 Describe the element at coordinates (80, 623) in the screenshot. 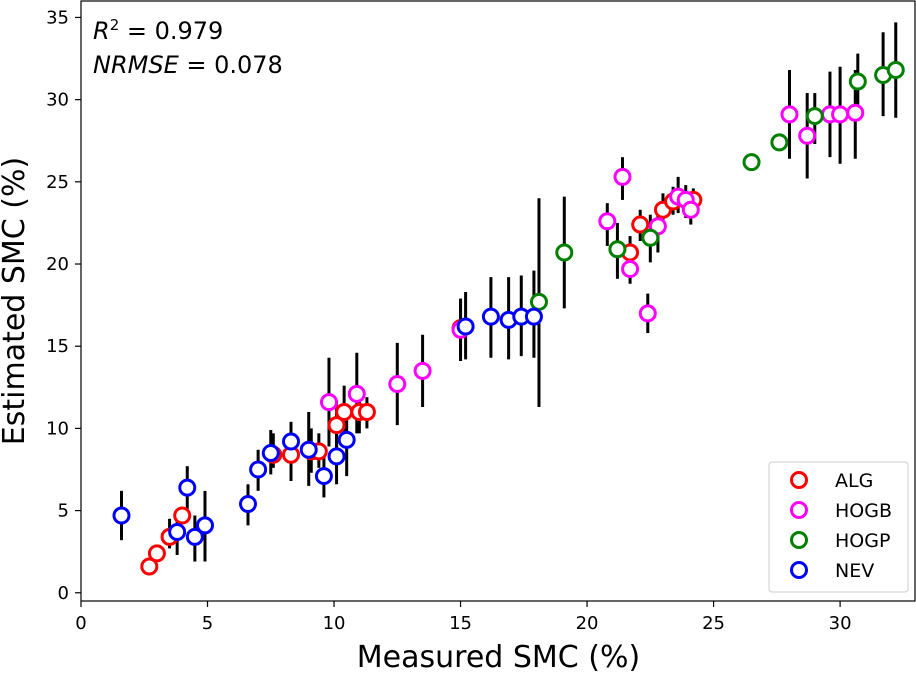

I see `x-tick-label: 0` at that location.